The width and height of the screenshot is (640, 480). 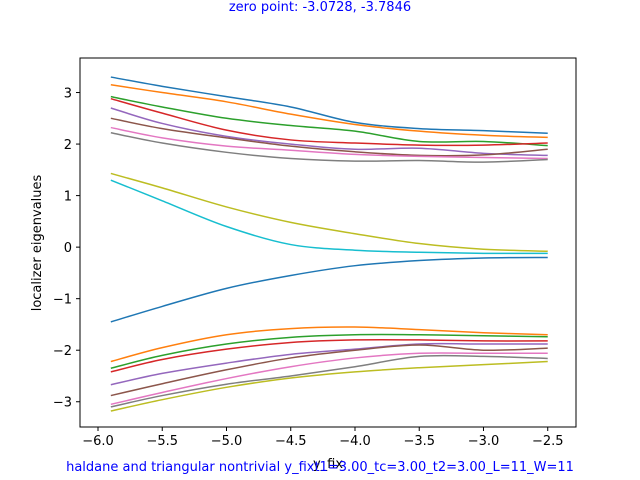 I want to click on y-tick-label: −3, so click(x=62, y=403).